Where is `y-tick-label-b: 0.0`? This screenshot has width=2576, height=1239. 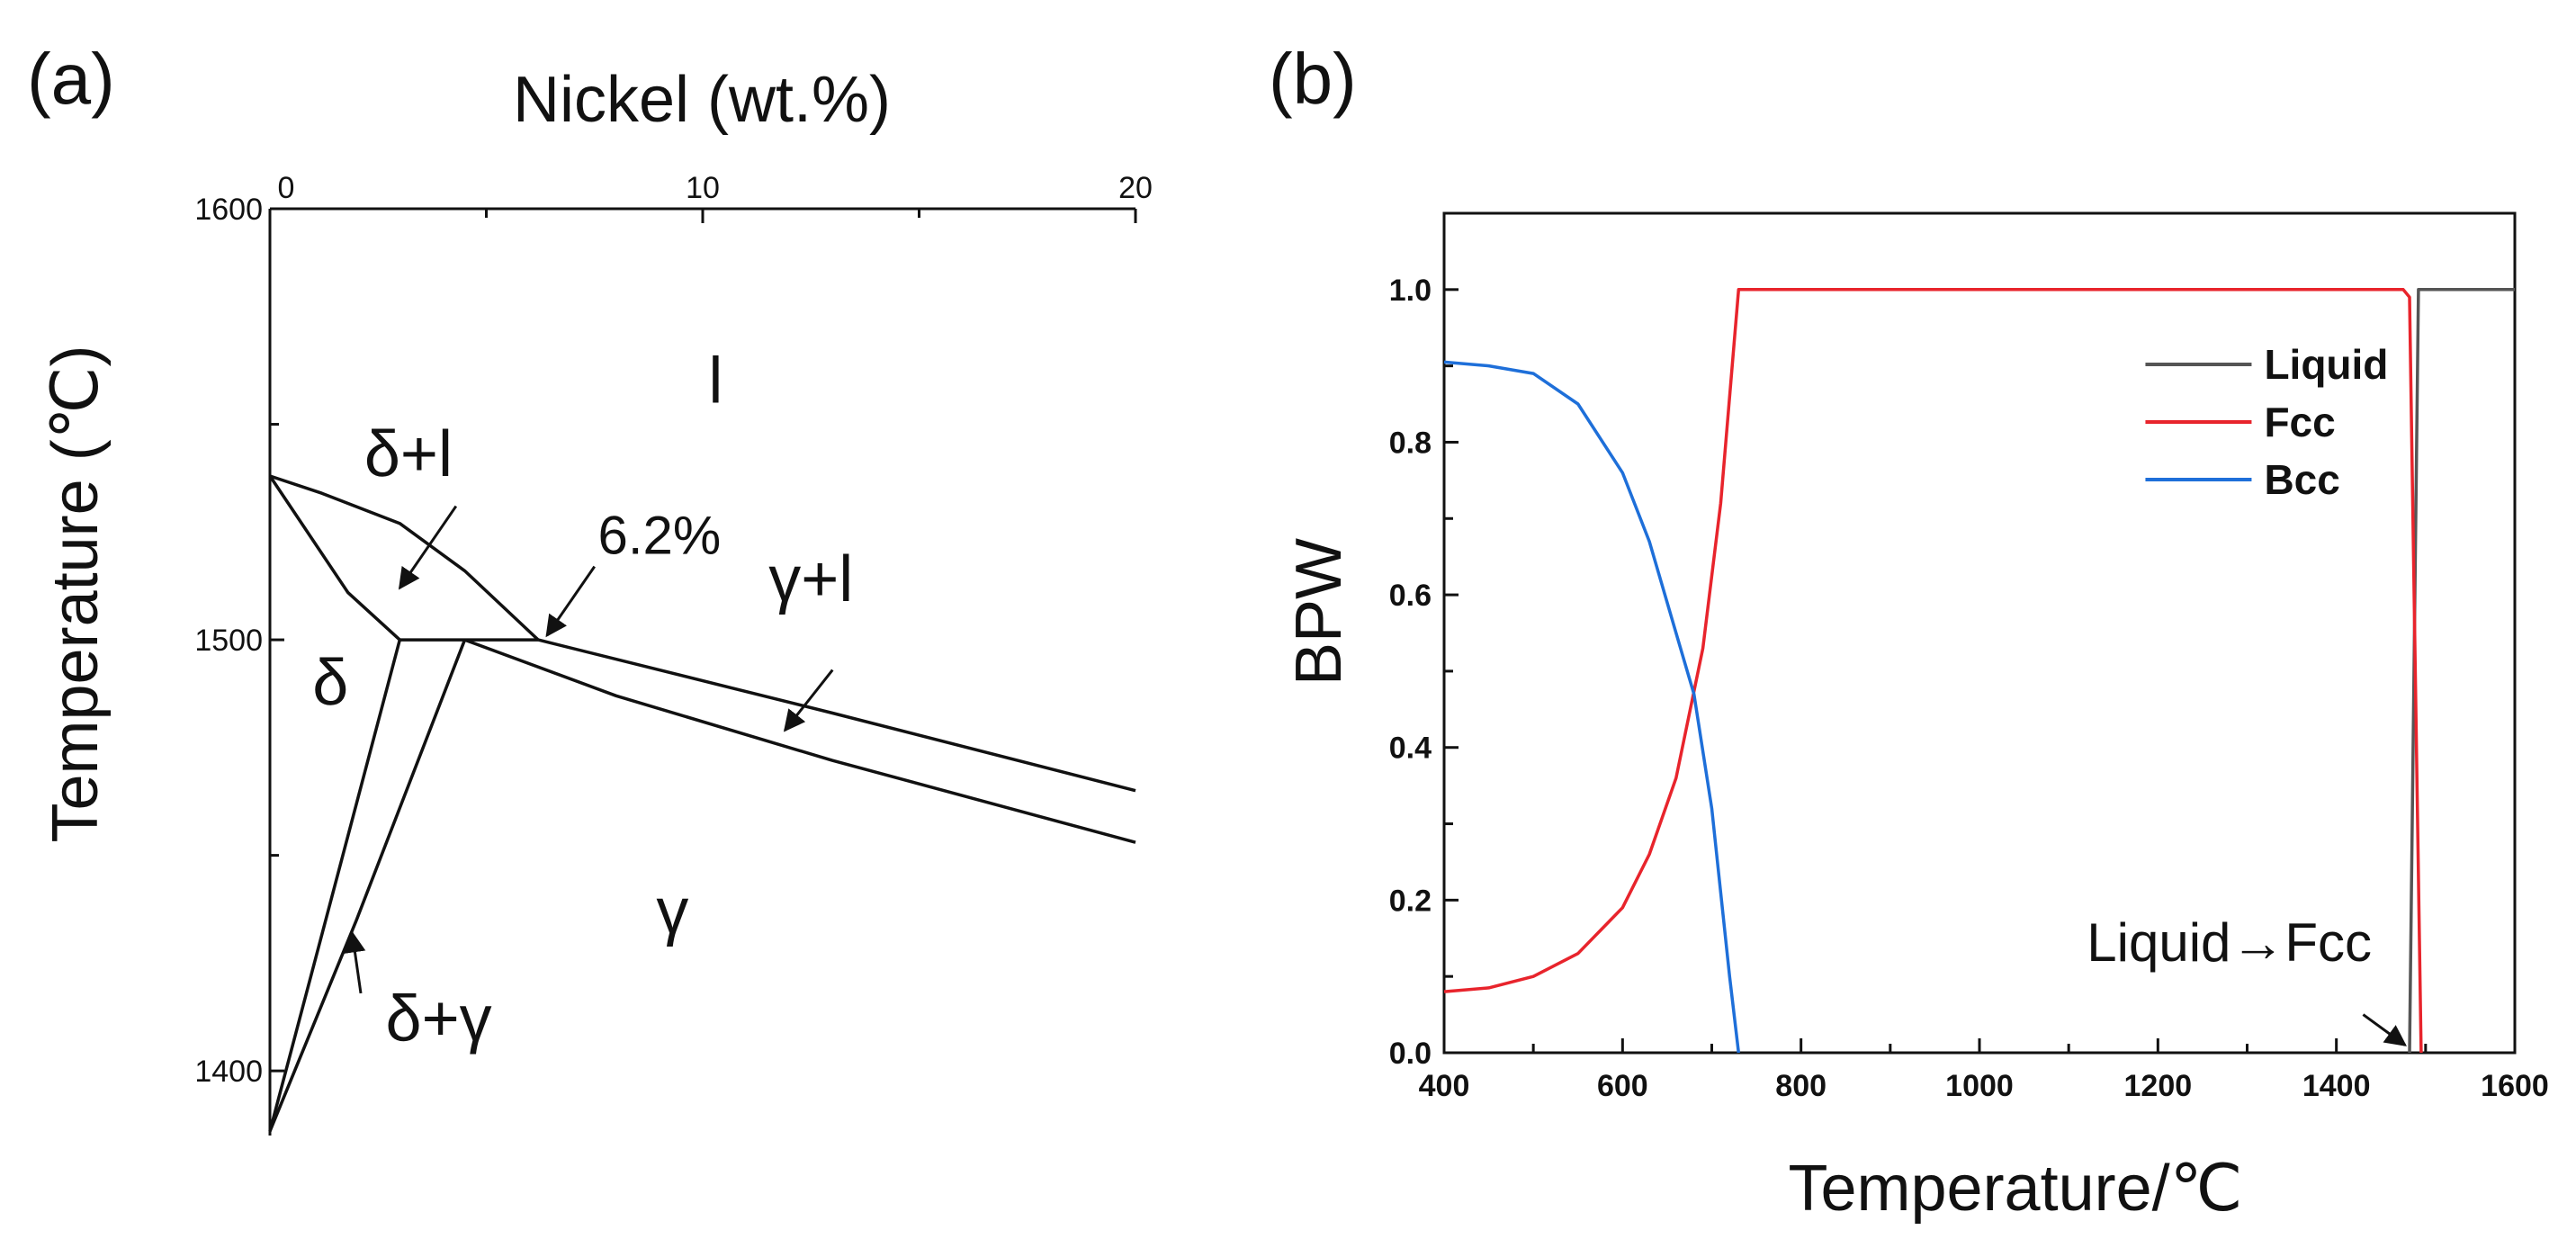
y-tick-label-b: 0.0 is located at coordinates (1410, 1054).